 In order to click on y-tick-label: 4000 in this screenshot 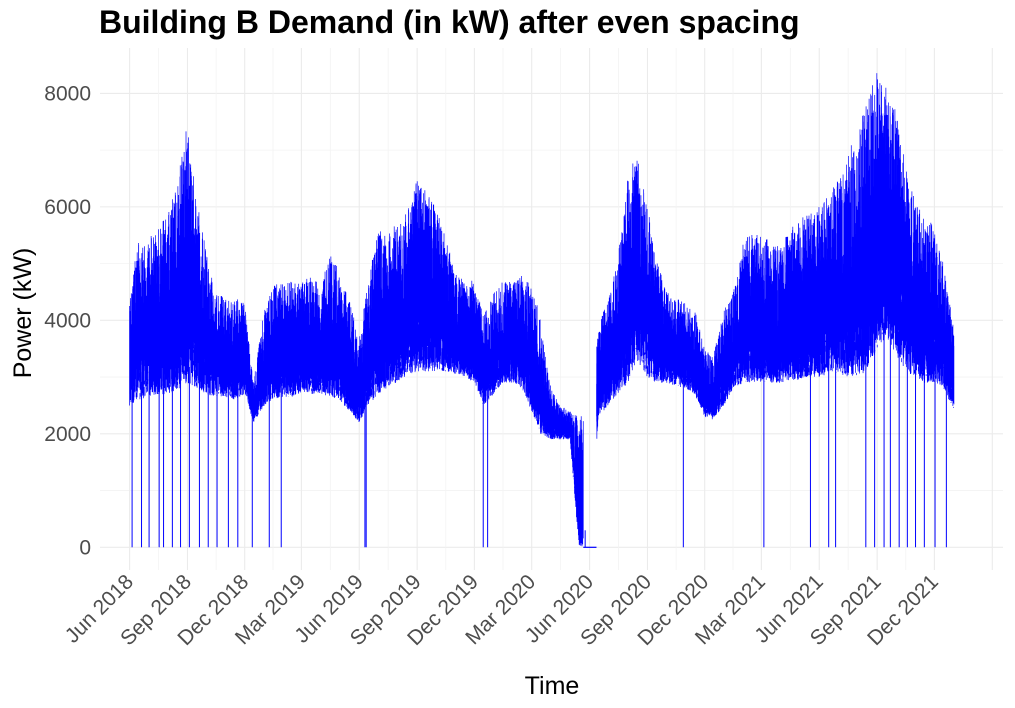, I will do `click(67, 320)`.